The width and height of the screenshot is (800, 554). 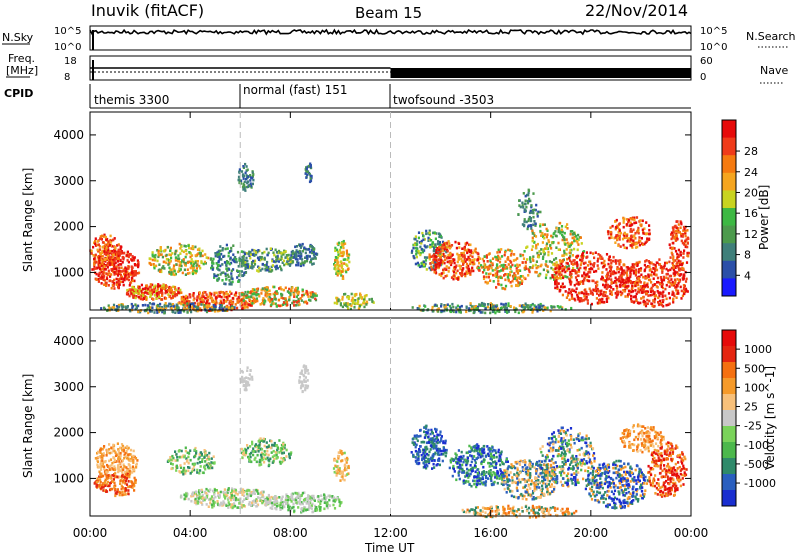 What do you see at coordinates (67, 31) in the screenshot?
I see `nsky-tick-top: 10^5` at bounding box center [67, 31].